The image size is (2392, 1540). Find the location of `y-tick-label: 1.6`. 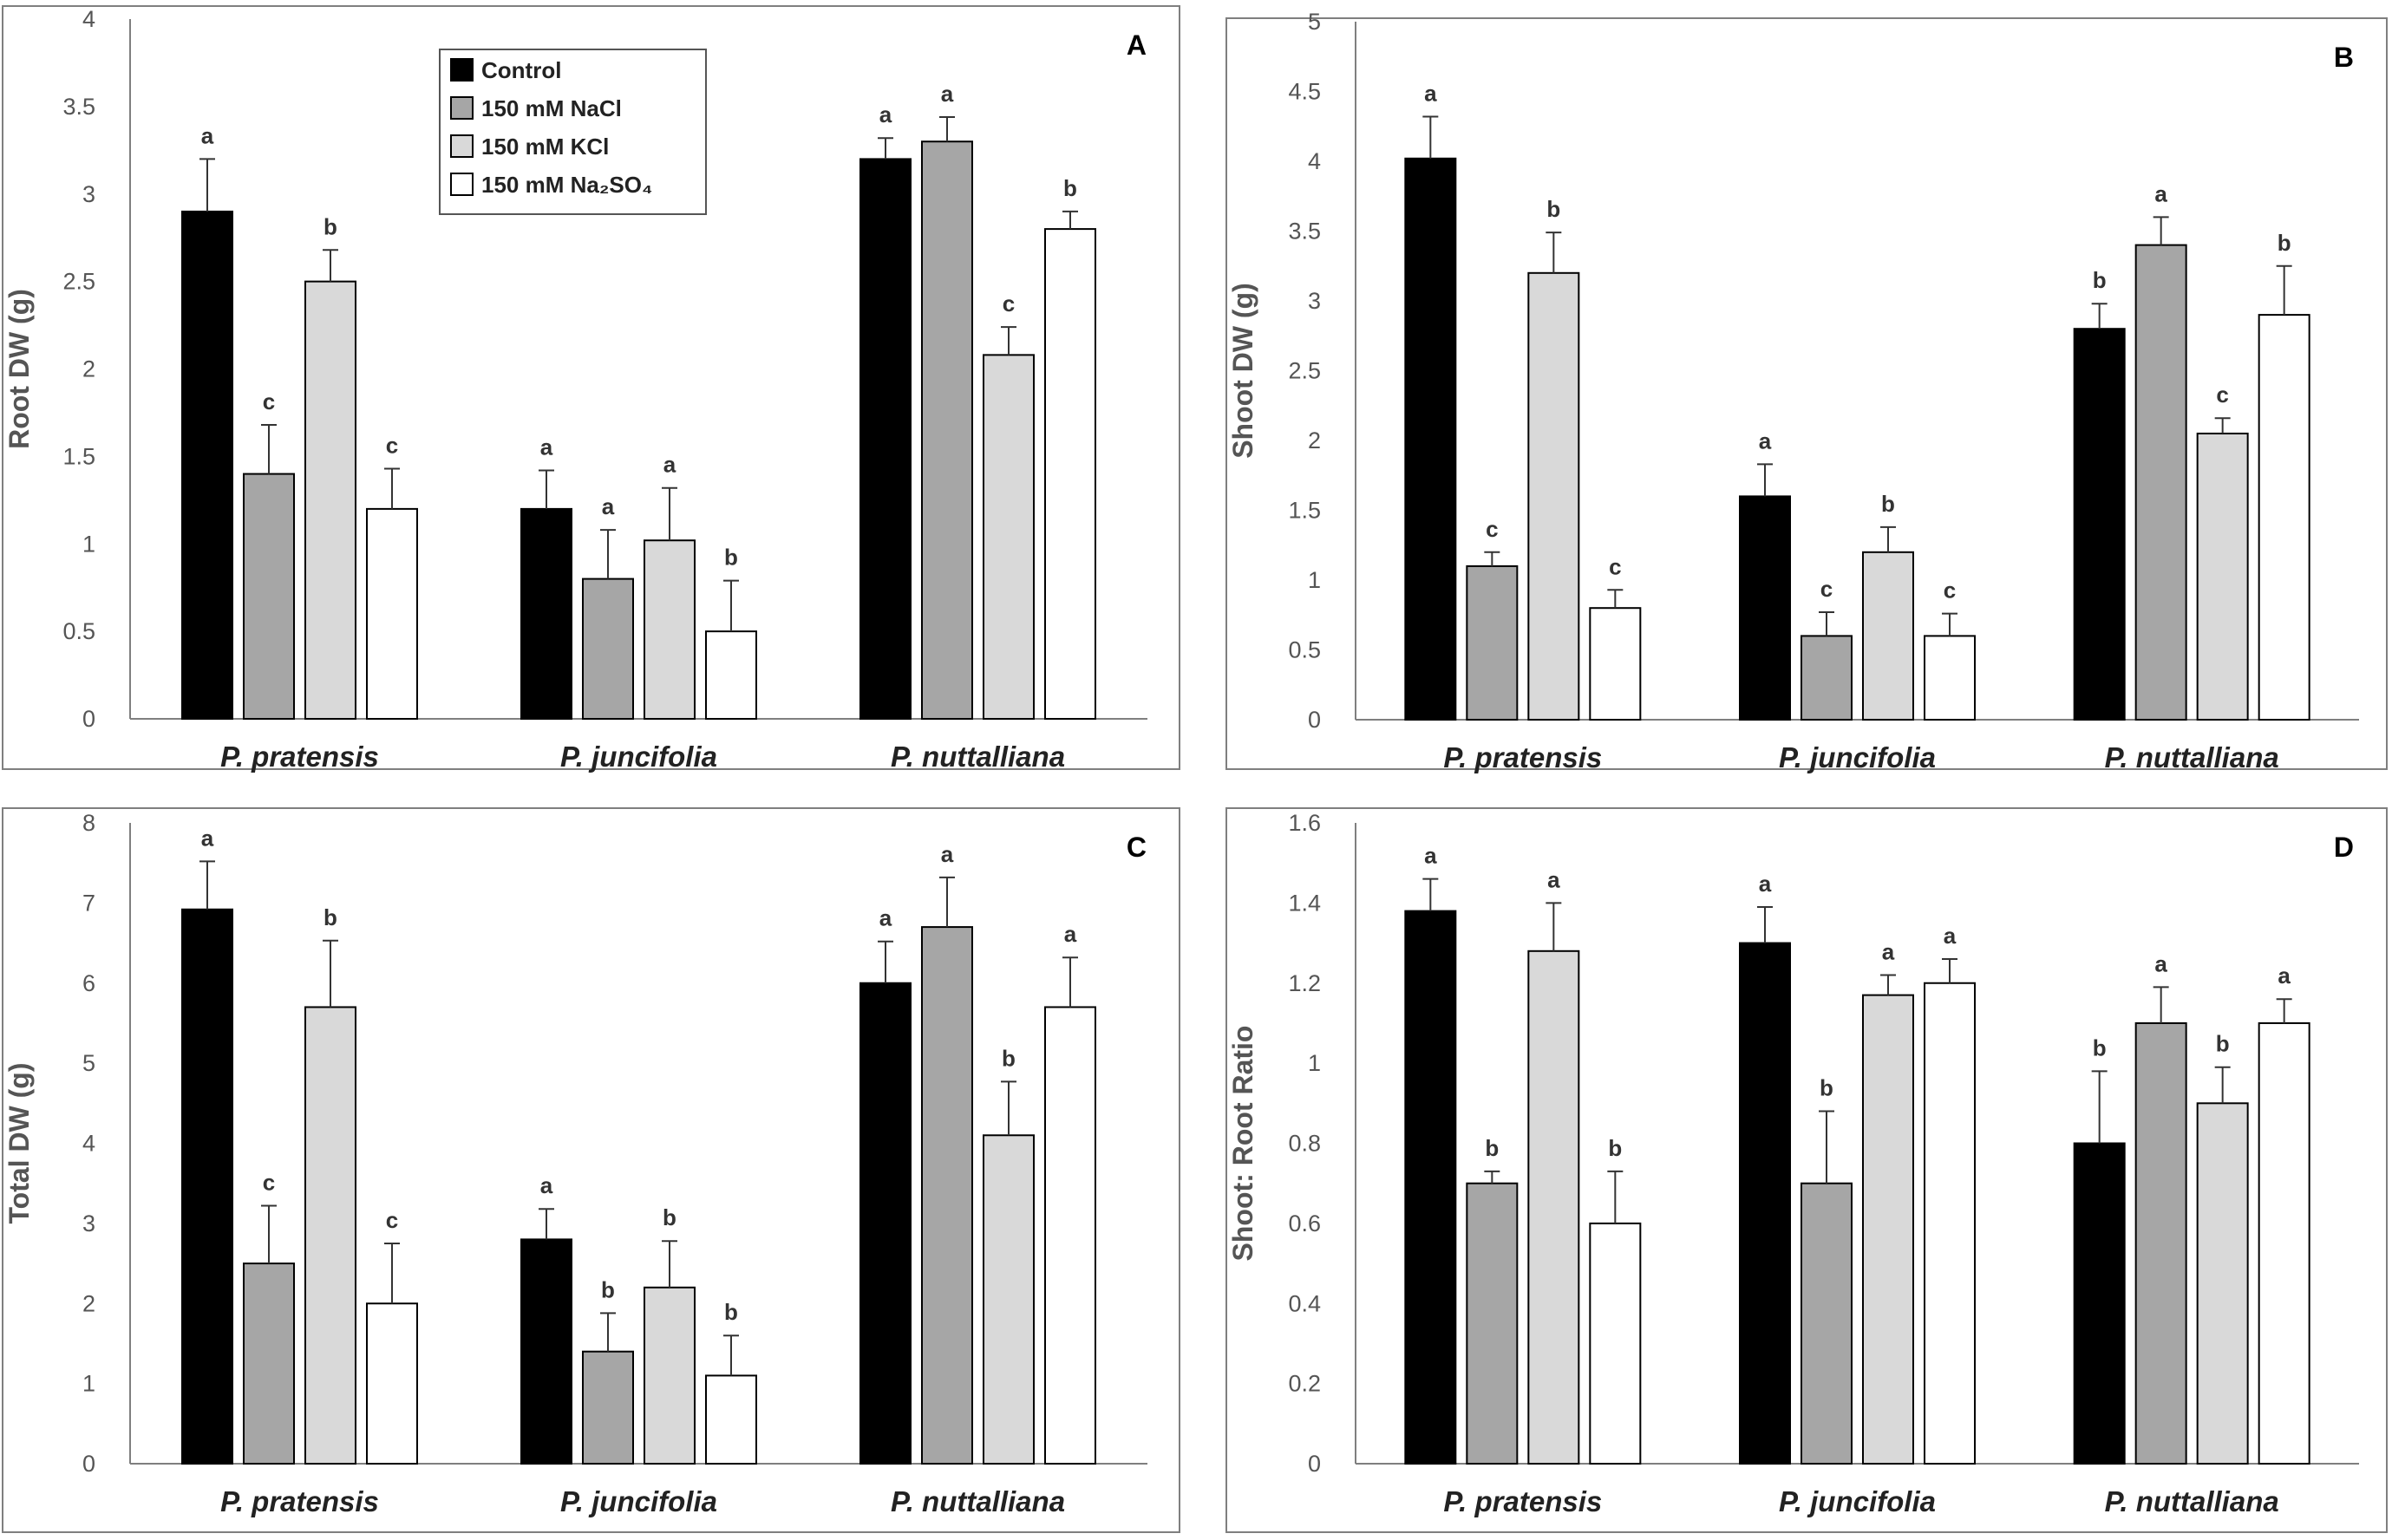

y-tick-label: 1.6 is located at coordinates (1304, 823).